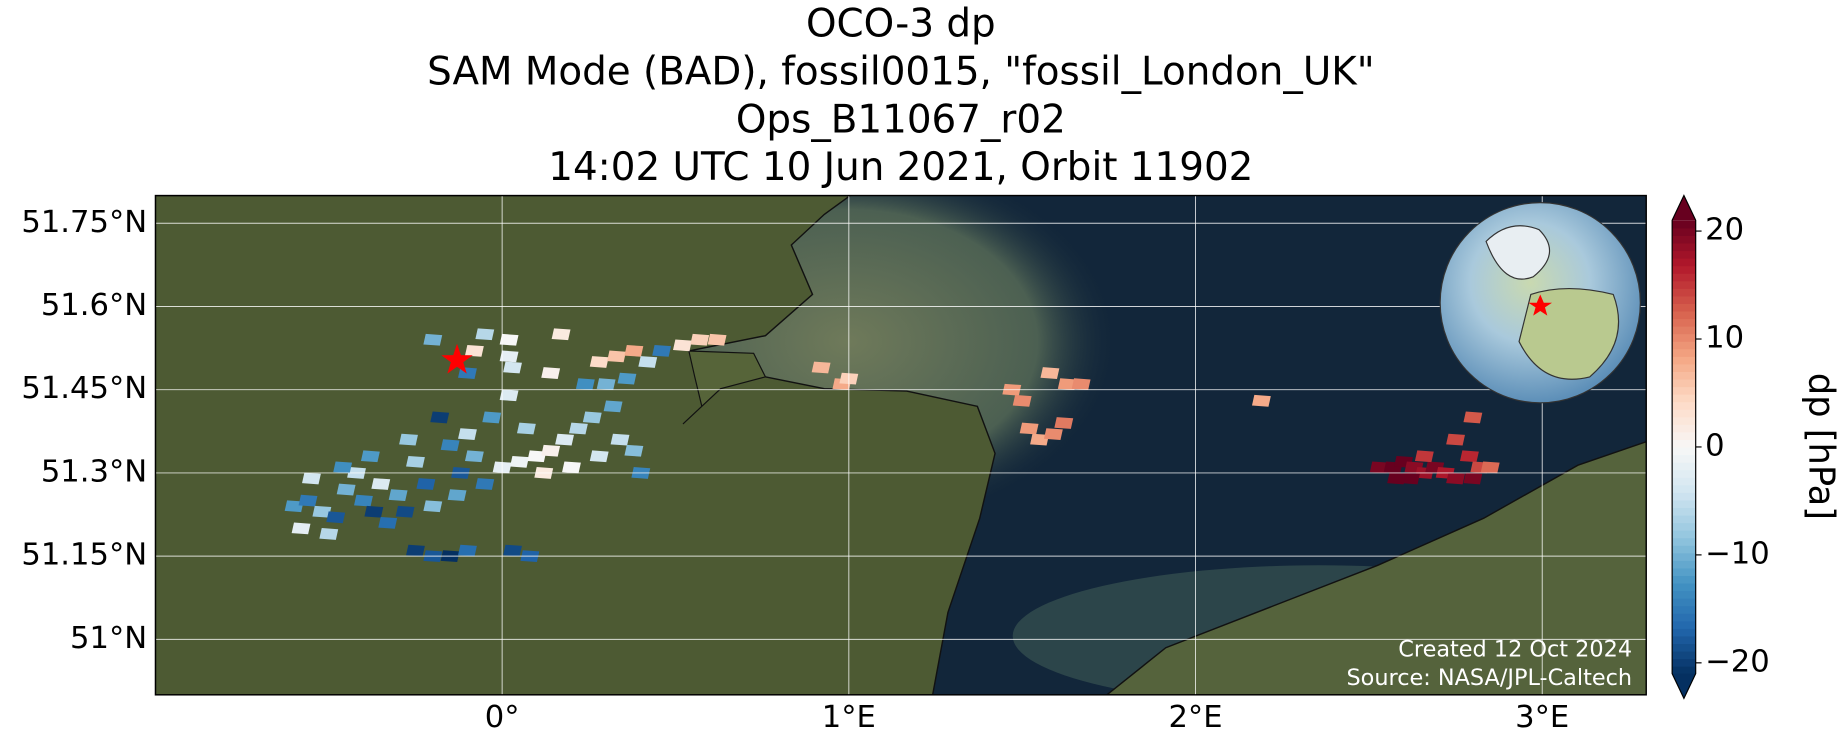  What do you see at coordinates (84, 222) in the screenshot?
I see `y-tick-label: 51.75°N` at bounding box center [84, 222].